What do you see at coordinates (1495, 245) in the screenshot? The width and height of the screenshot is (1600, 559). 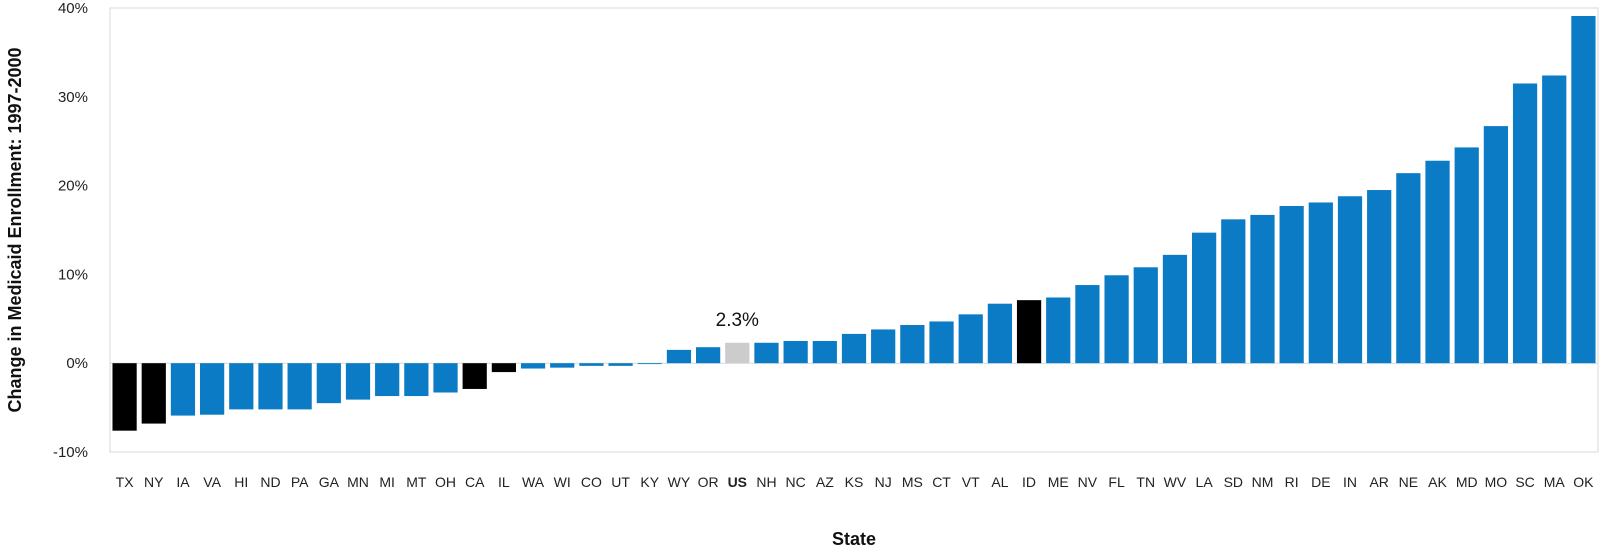 I see `bar-mo` at bounding box center [1495, 245].